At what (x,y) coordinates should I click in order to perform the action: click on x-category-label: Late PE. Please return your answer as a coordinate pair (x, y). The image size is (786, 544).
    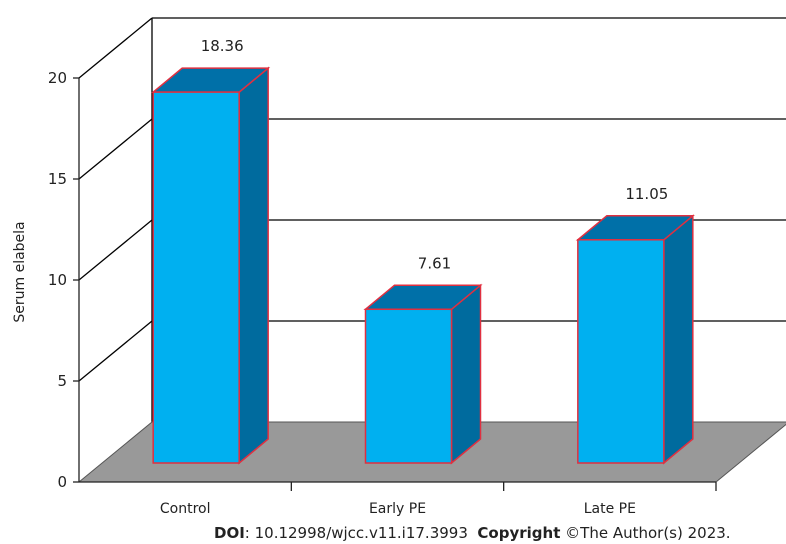
    Looking at the image, I should click on (610, 509).